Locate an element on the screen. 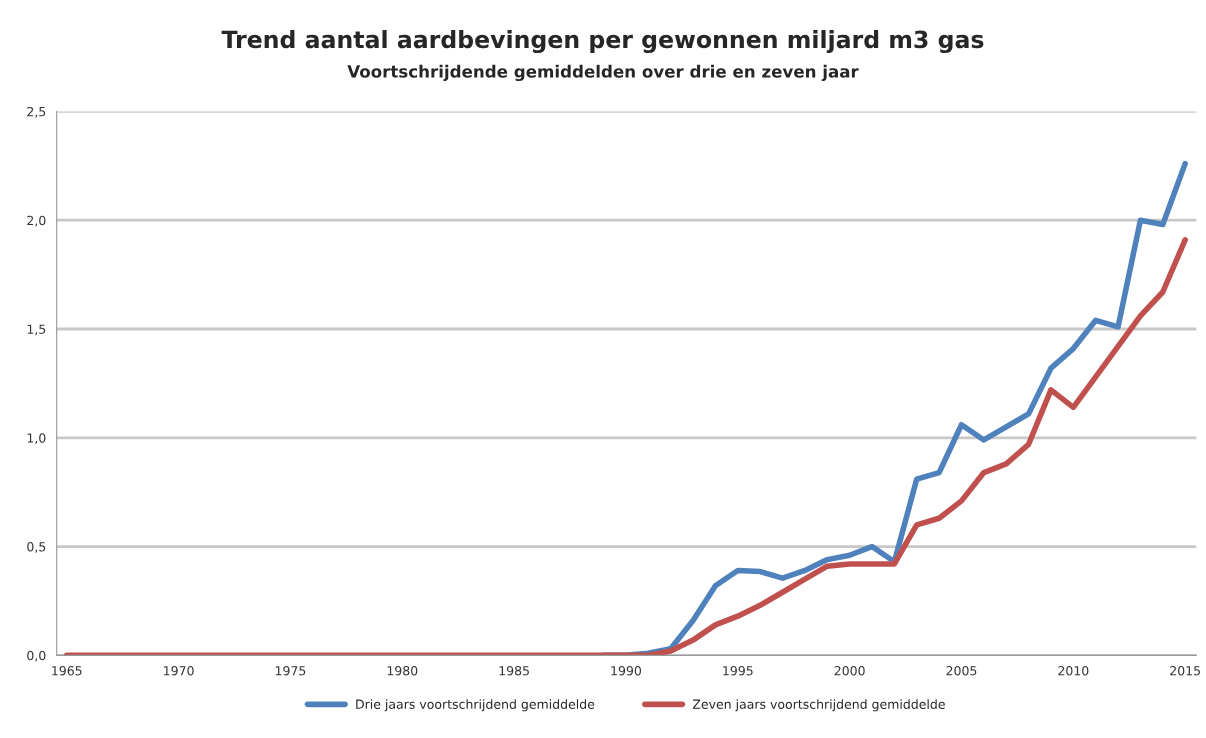 This screenshot has height=738, width=1206. chart-subtitle: Voortschrijdende gemiddelden over drie en zeven jaar is located at coordinates (603, 73).